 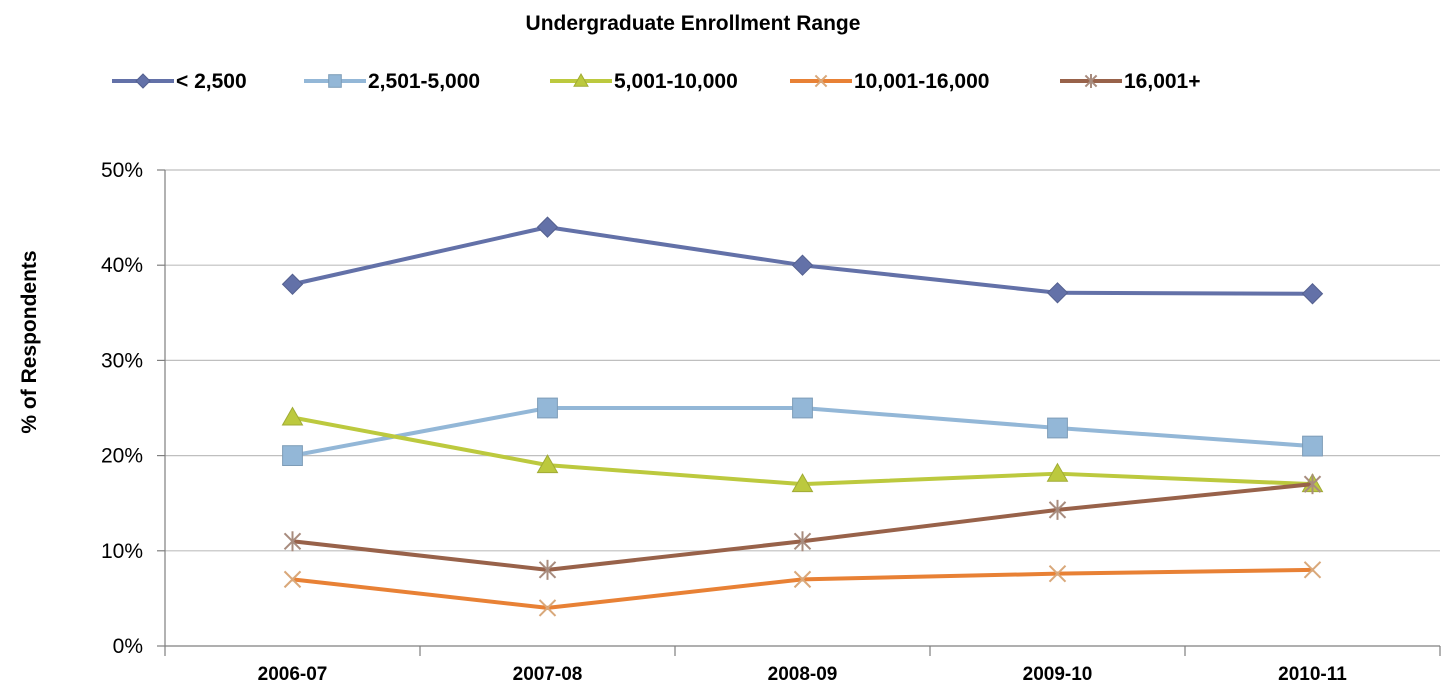 What do you see at coordinates (676, 81) in the screenshot?
I see `legend-label: 5,001-10,000` at bounding box center [676, 81].